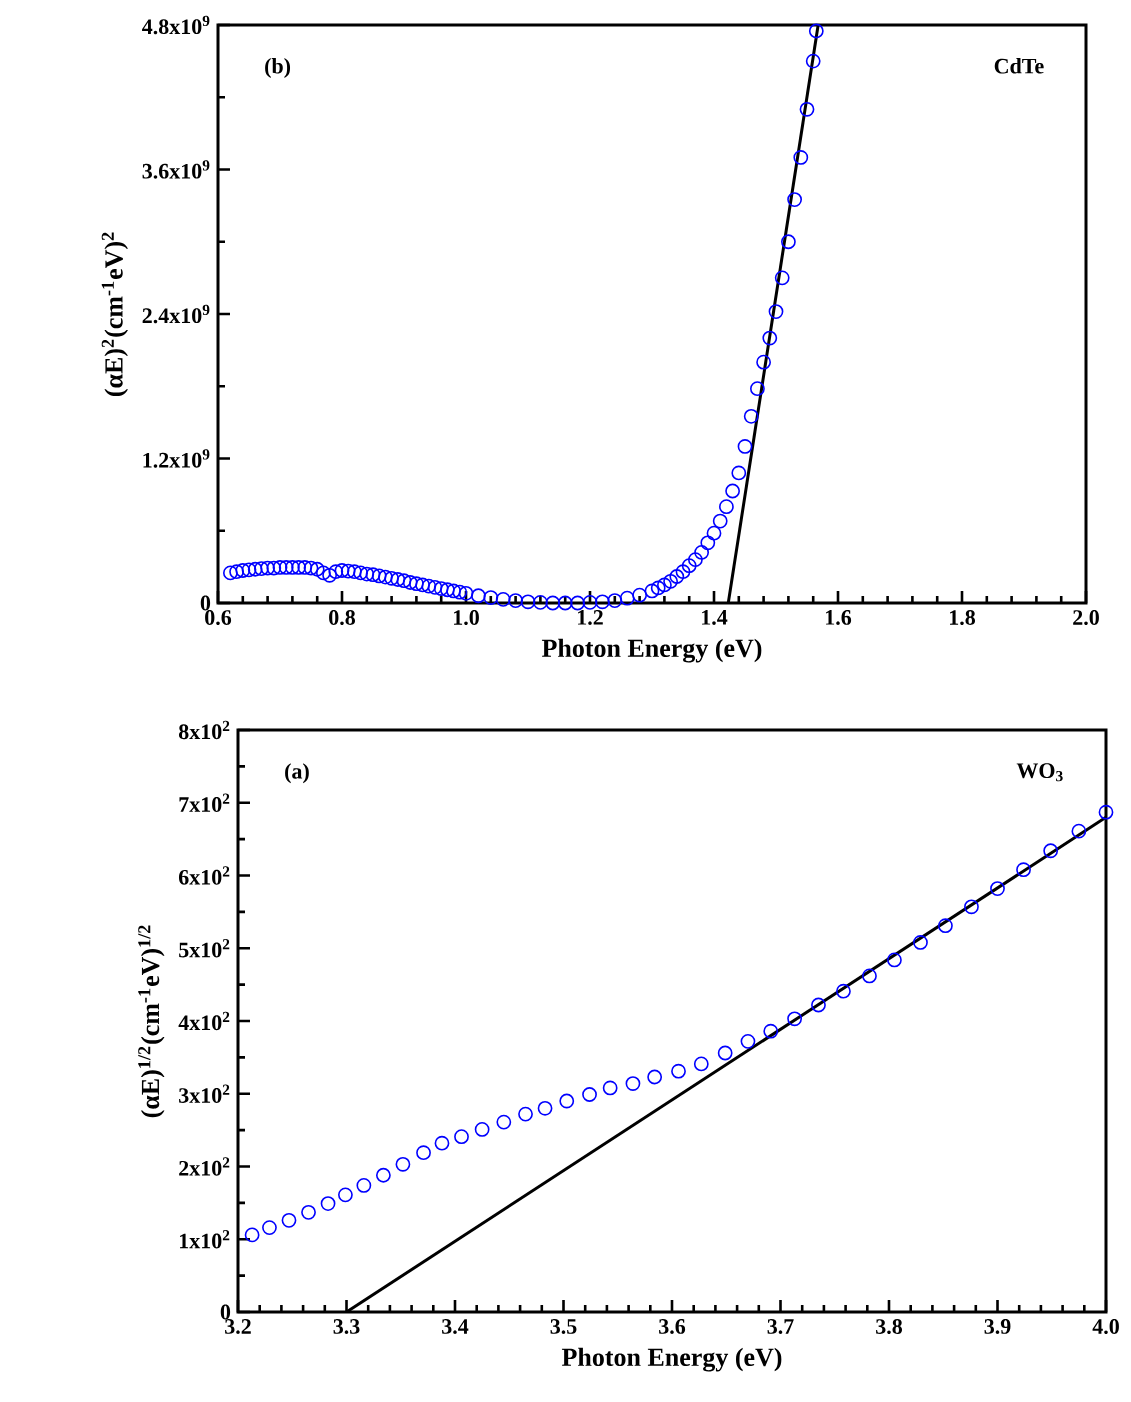 The image size is (1131, 1402). What do you see at coordinates (114, 314) in the screenshot?
I see `y-axis-title: (αE)$^{2}$(cm$^{-1}$eV)$^{2}$` at bounding box center [114, 314].